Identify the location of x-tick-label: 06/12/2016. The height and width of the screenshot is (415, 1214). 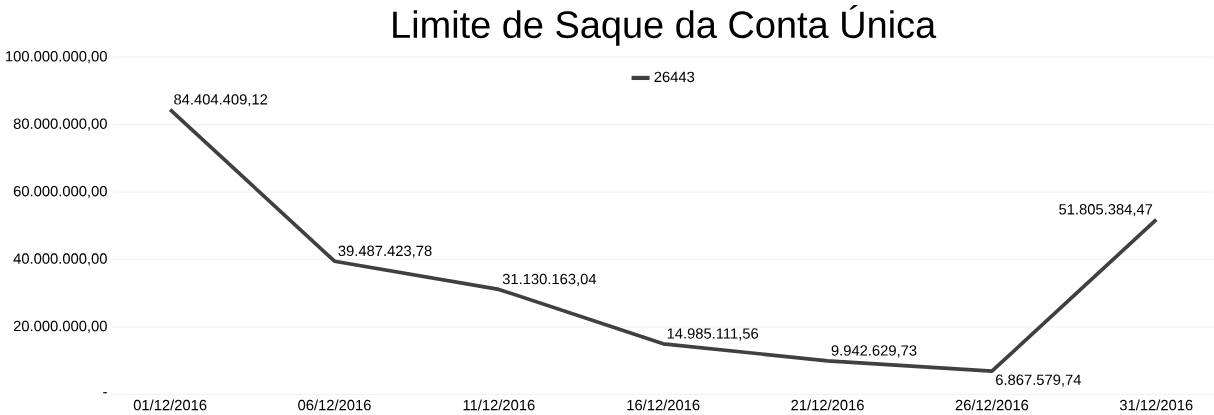
(334, 405).